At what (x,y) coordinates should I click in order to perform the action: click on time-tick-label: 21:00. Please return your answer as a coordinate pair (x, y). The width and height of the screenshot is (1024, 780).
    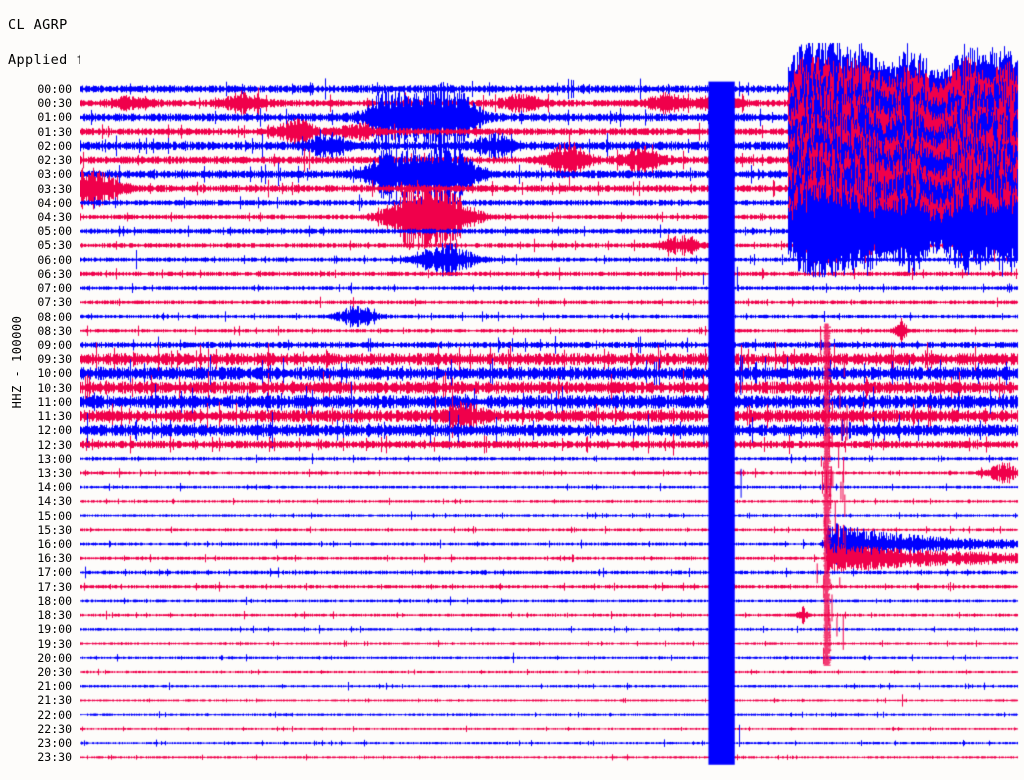
    Looking at the image, I should click on (54, 686).